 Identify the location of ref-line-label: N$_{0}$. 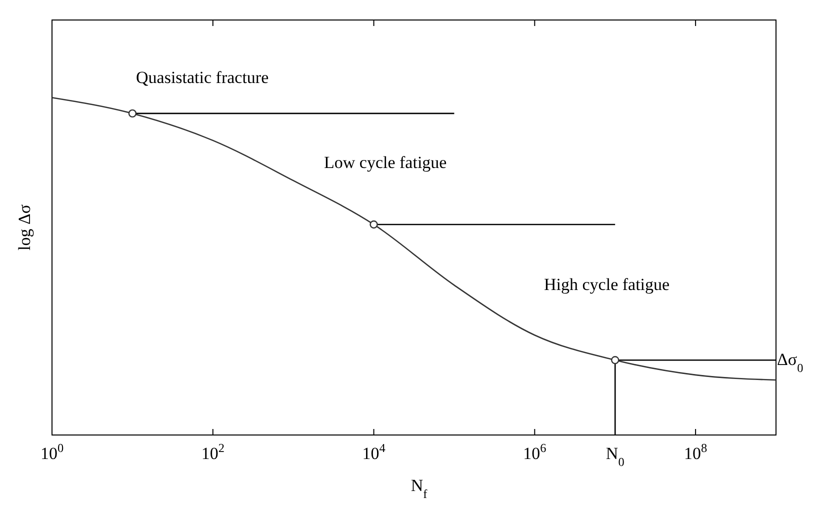
(615, 456).